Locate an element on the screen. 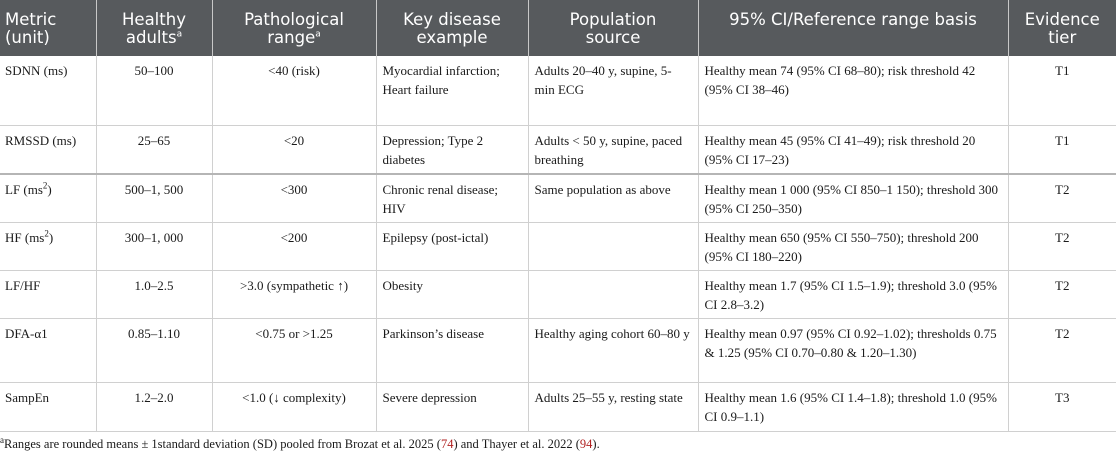 The width and height of the screenshot is (1116, 456). cell-disease: Parkinson’s disease is located at coordinates (451, 350).